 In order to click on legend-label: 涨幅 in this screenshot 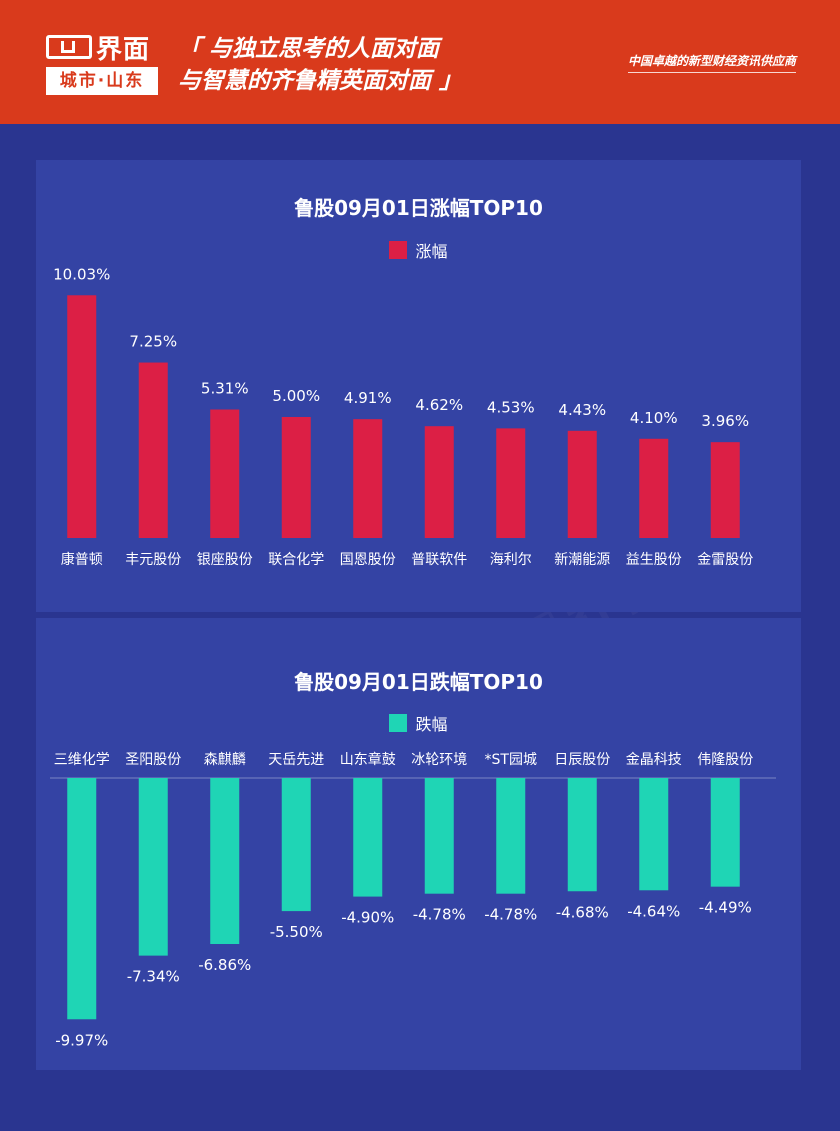, I will do `click(431, 251)`.